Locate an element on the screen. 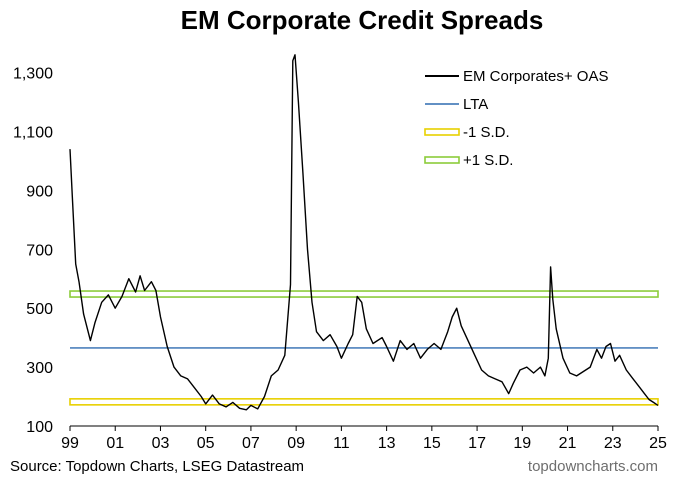  source-note: Source: Topdown Charts, LSEG Datastream is located at coordinates (157, 466).